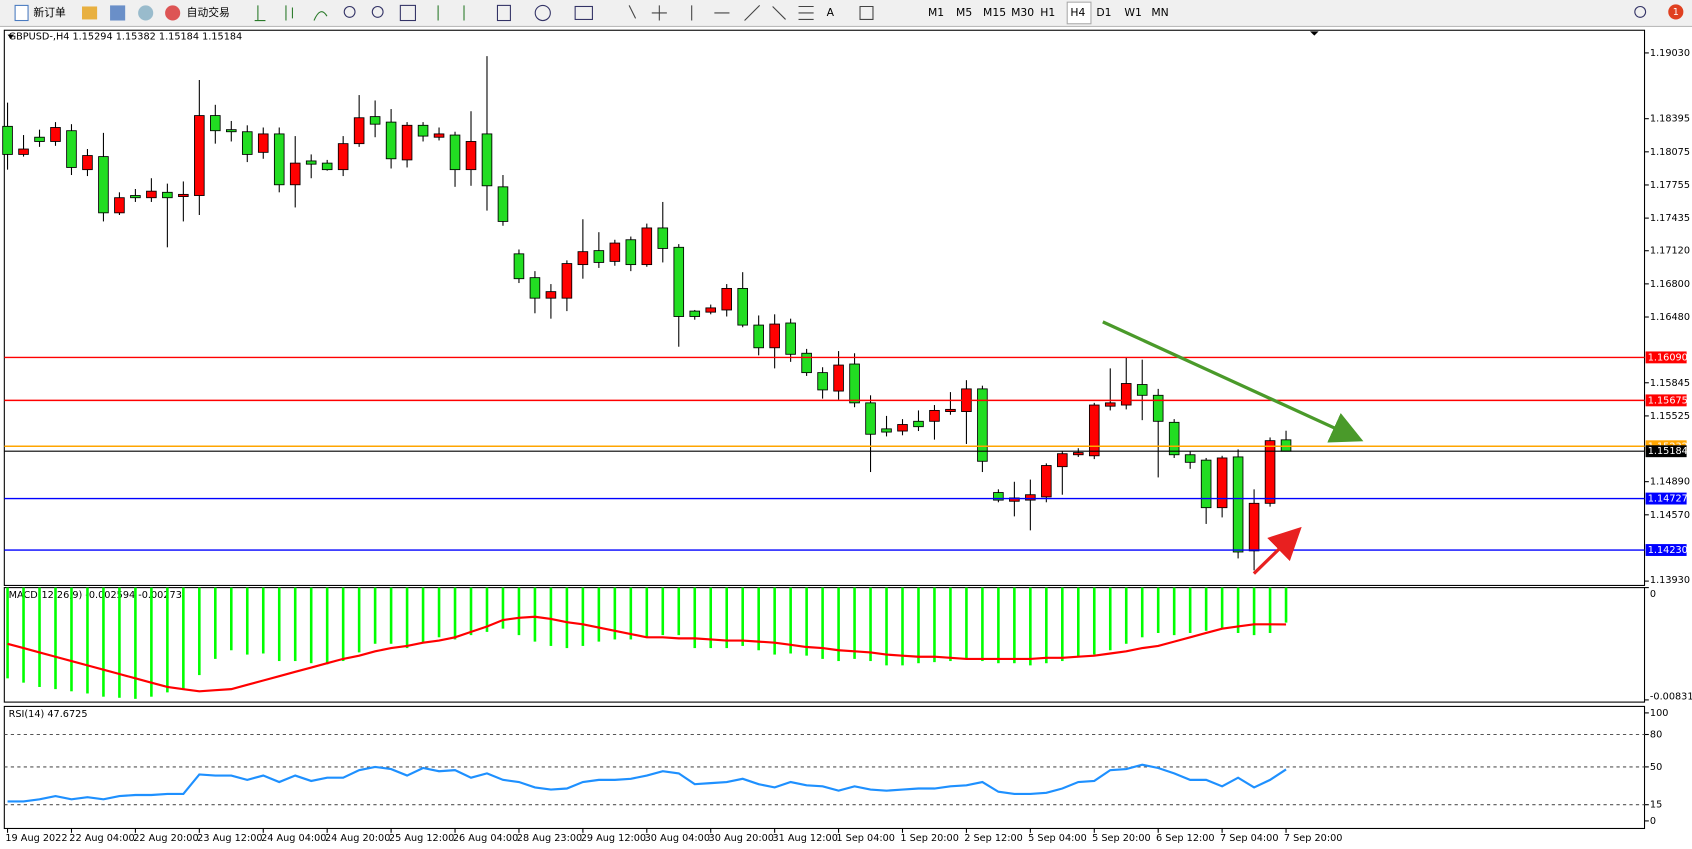 This screenshot has width=1692, height=849. I want to click on text-tool: A, so click(831, 12).